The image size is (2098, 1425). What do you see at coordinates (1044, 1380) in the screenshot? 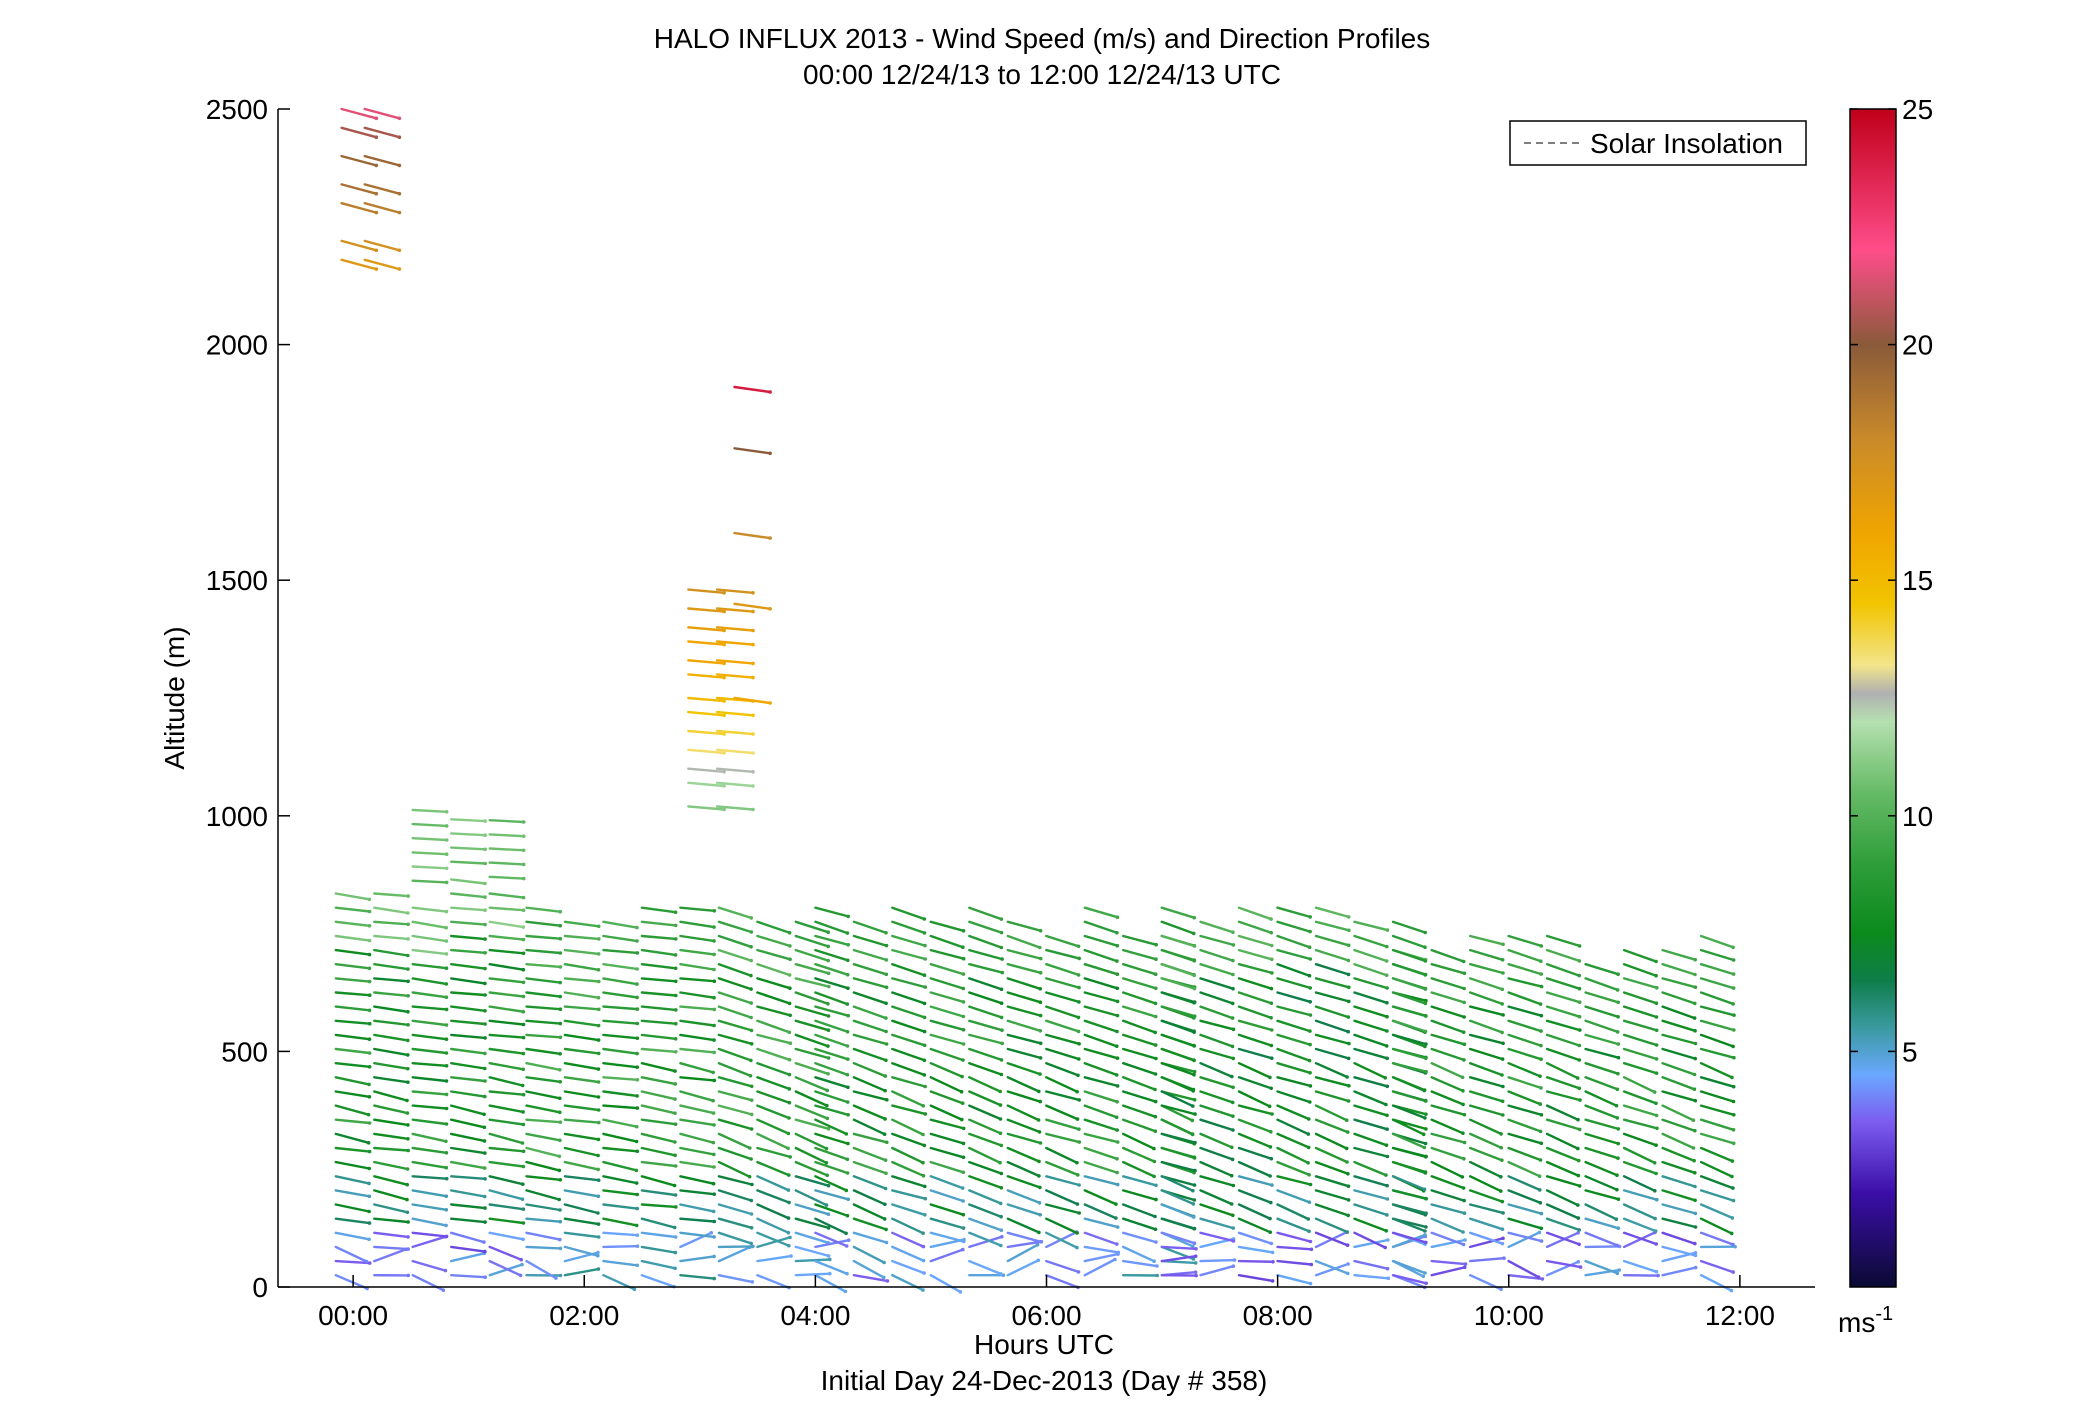
I see `x-axis-label-2: Initial Day 24-Dec-2013 (Day # 358)` at bounding box center [1044, 1380].